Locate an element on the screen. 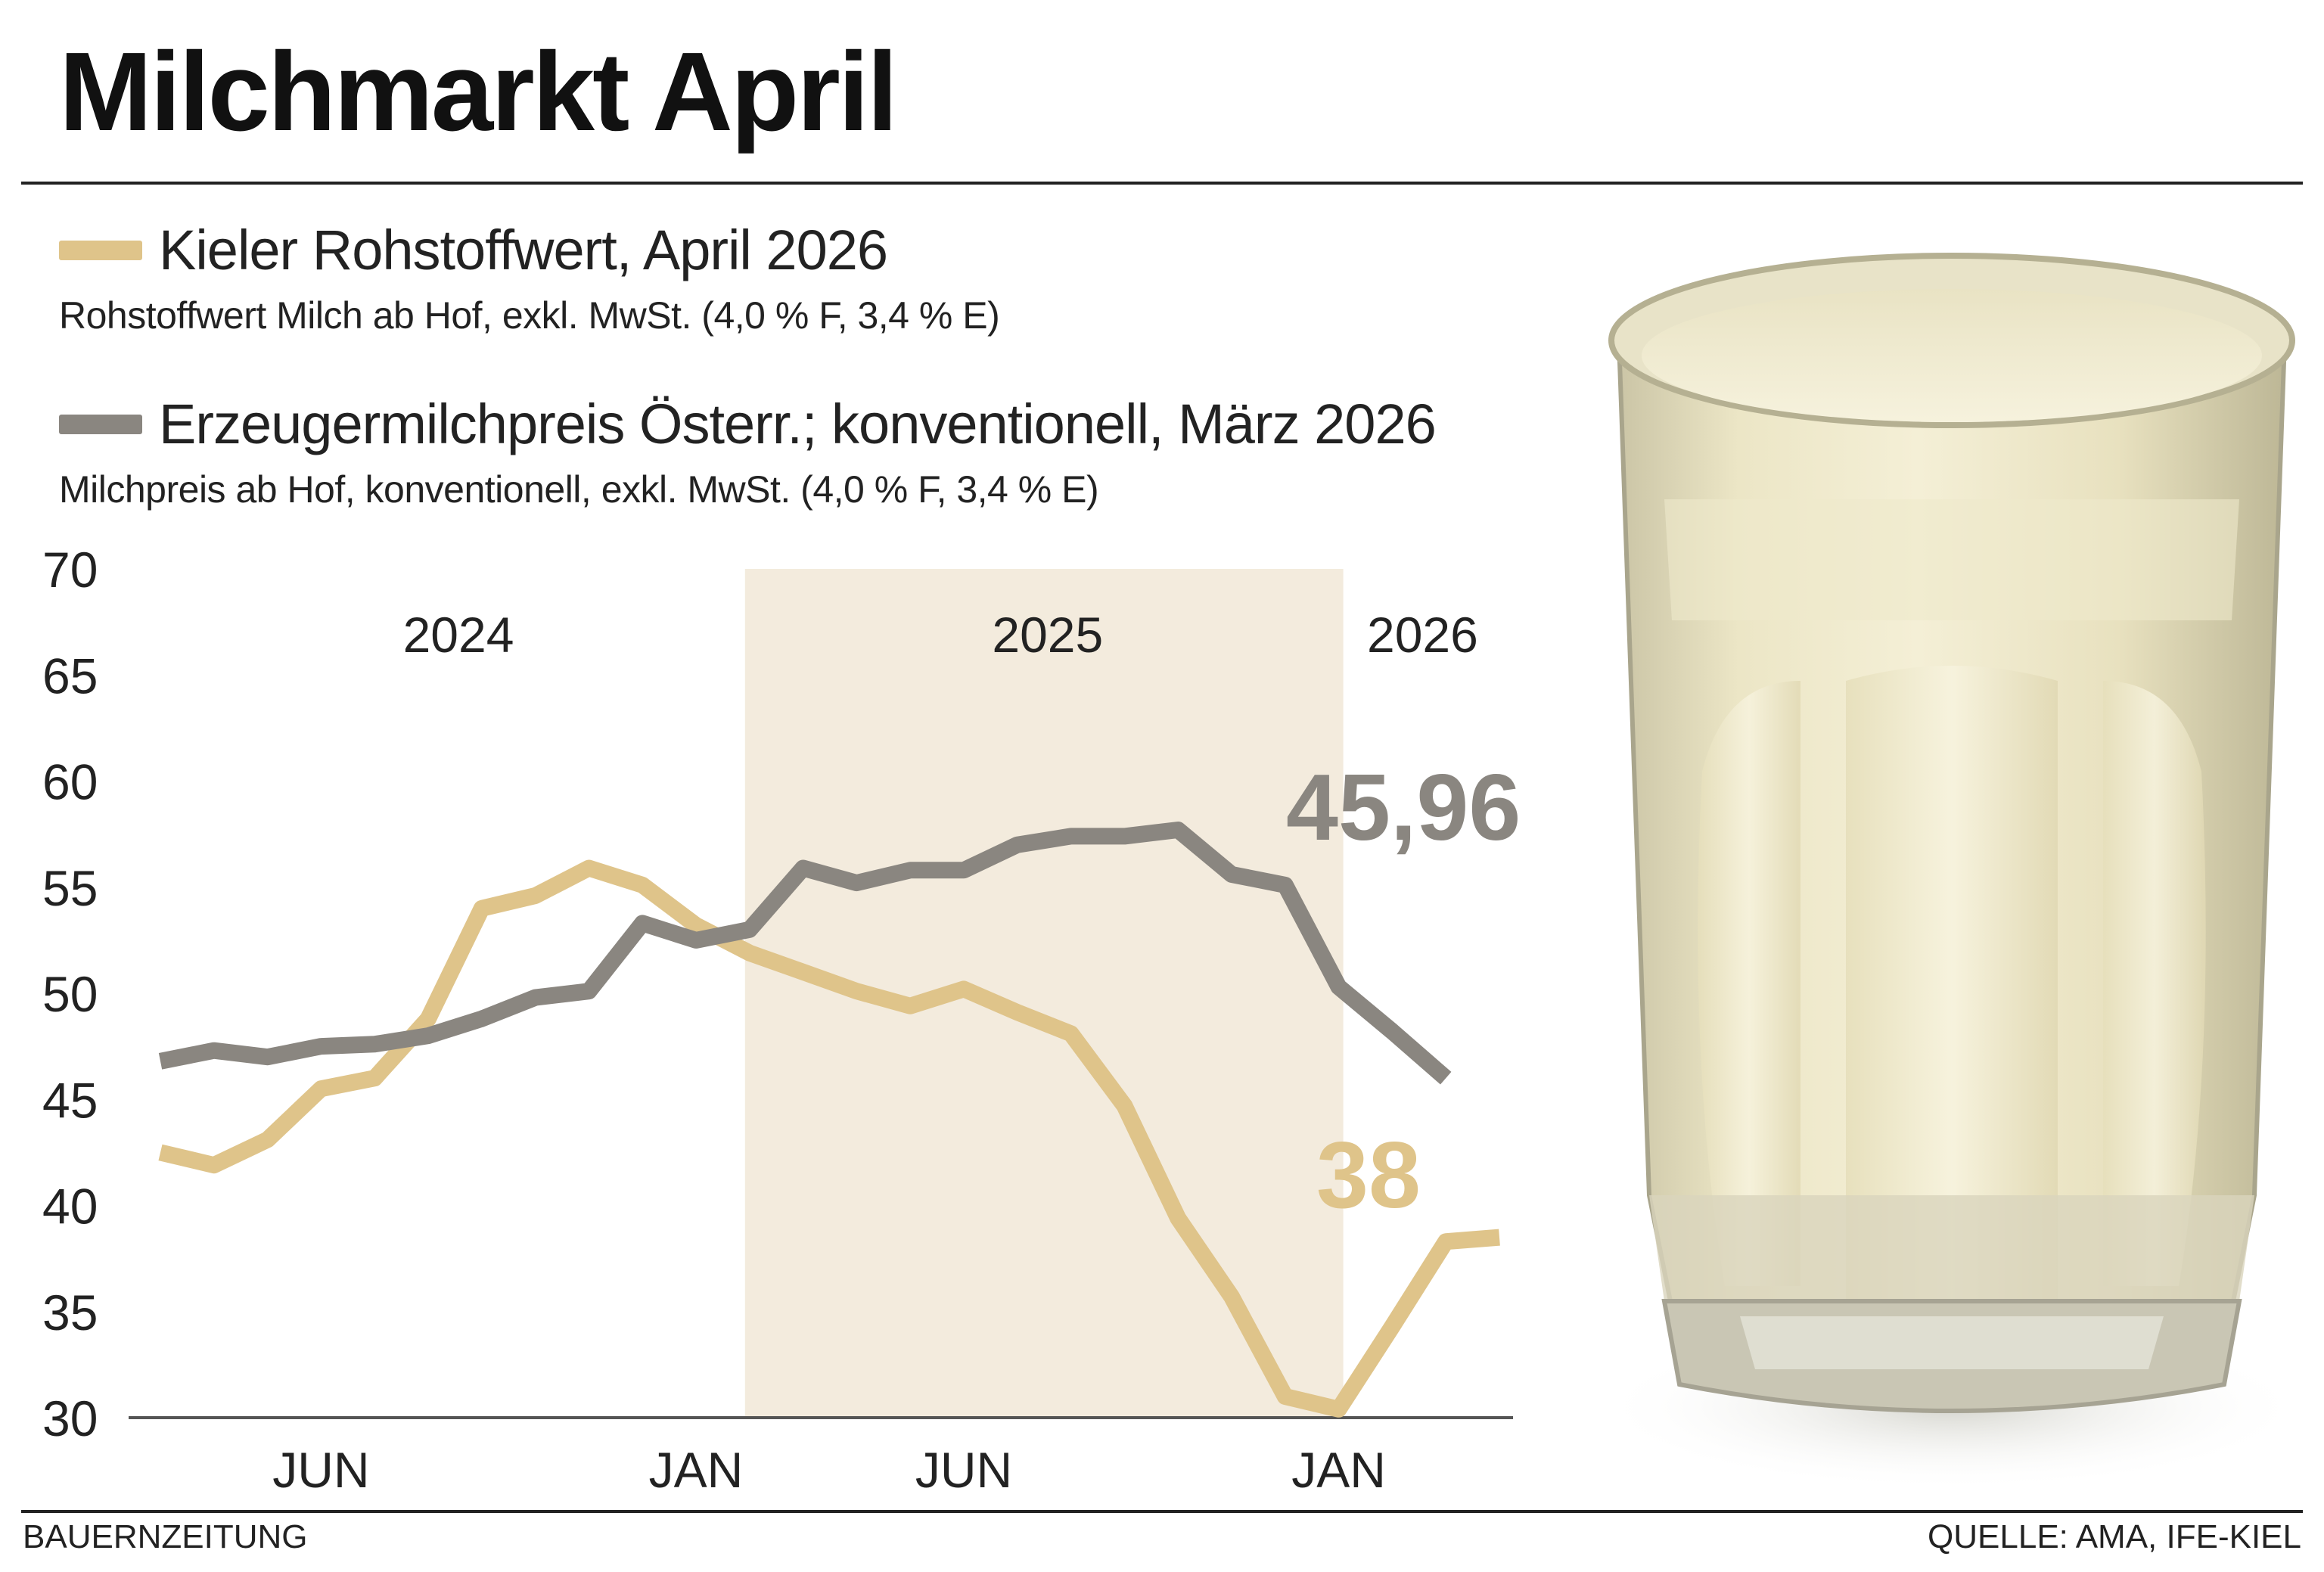 The image size is (2324, 1572). y-tick-label: 45 is located at coordinates (70, 1100).